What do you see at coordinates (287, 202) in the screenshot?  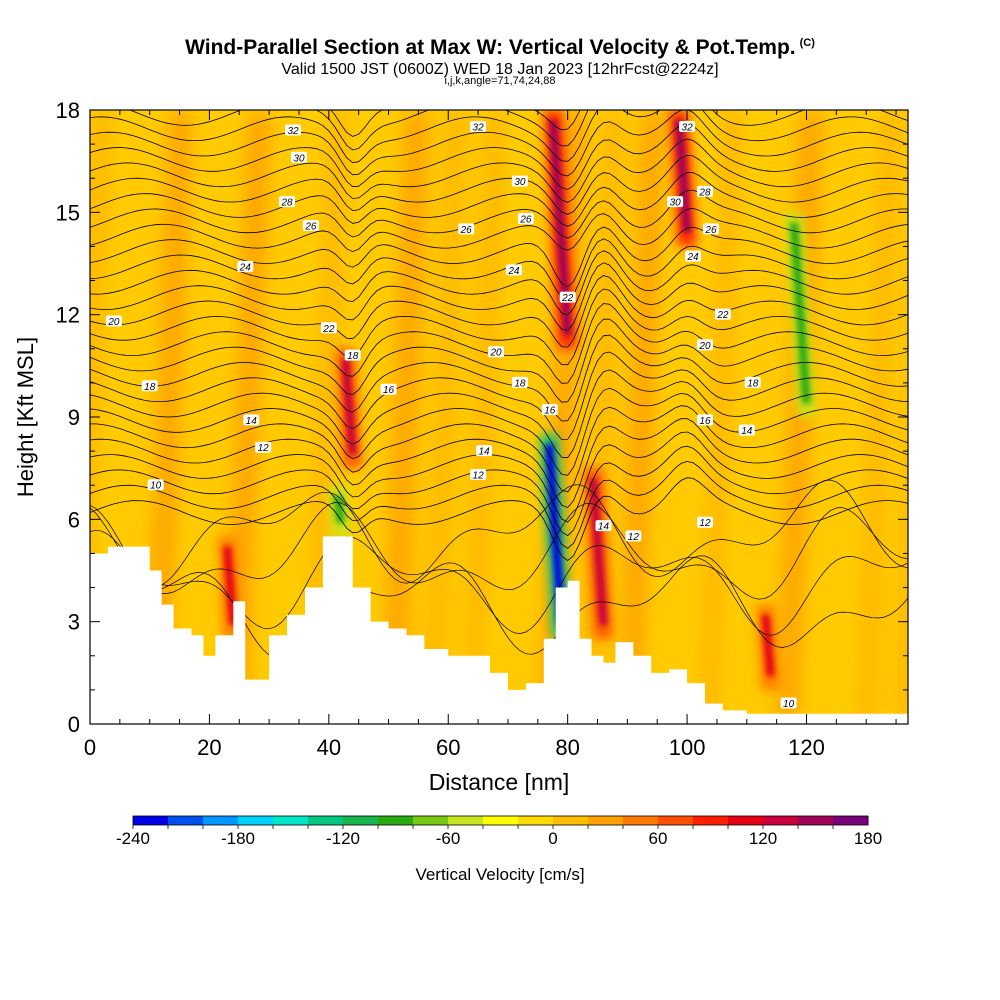 I see `isentrope-label: 28` at bounding box center [287, 202].